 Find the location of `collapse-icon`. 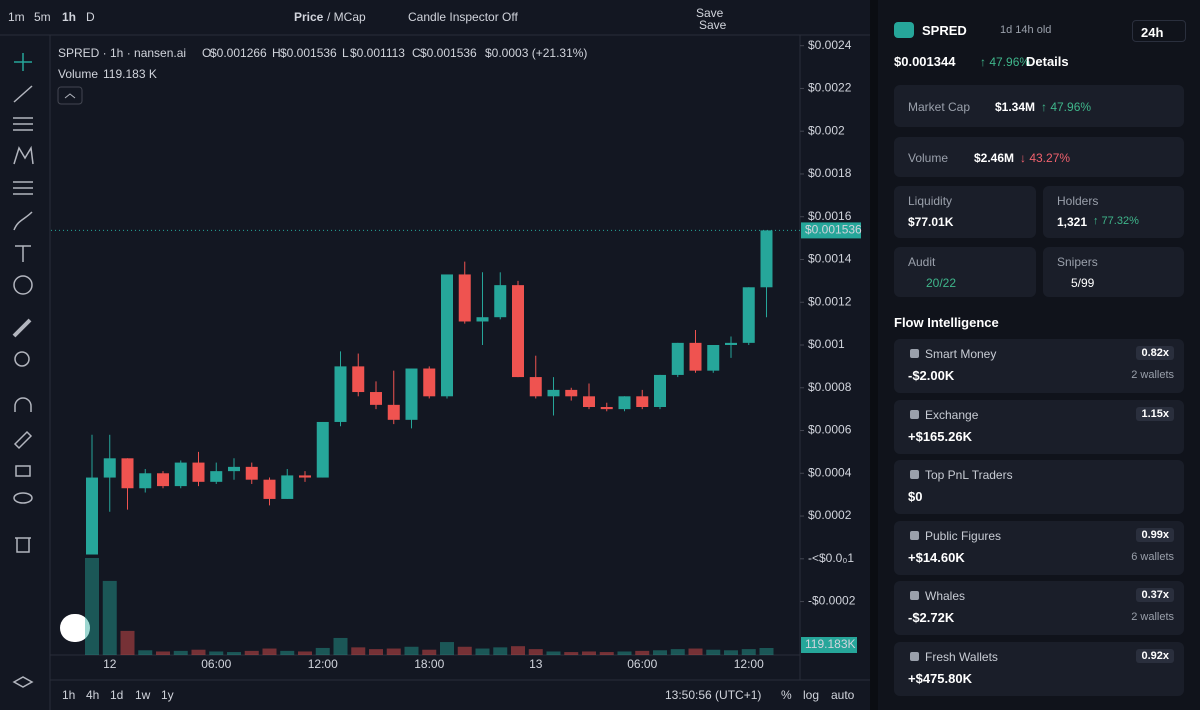

collapse-icon is located at coordinates (70, 96).